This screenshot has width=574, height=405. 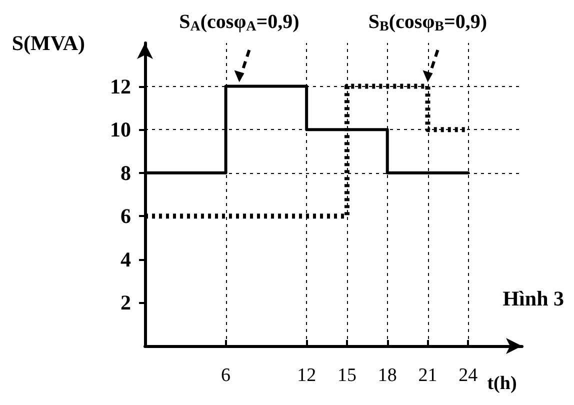 What do you see at coordinates (502, 383) in the screenshot?
I see `x-axis-title: t(h)` at bounding box center [502, 383].